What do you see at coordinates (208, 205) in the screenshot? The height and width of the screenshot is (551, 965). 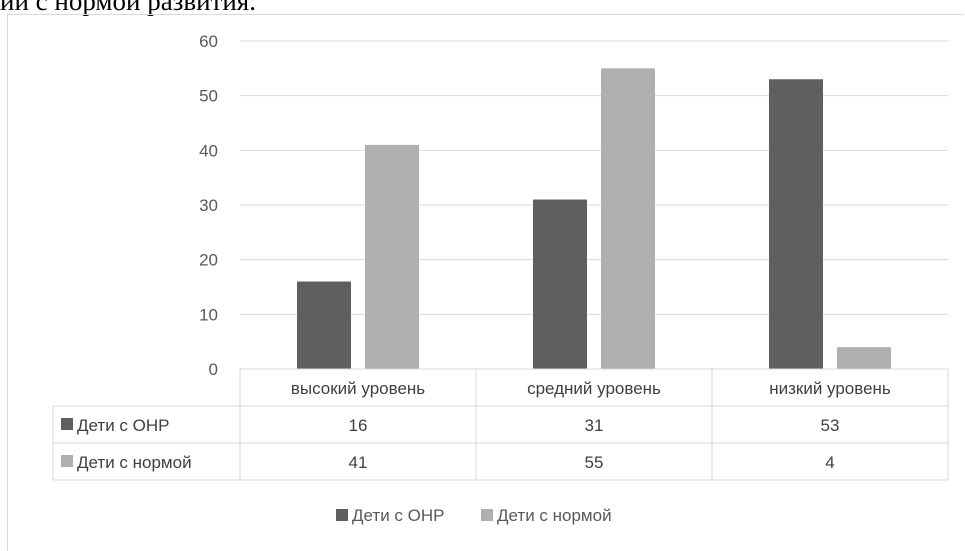 I see `y-tick-label: 30` at bounding box center [208, 205].